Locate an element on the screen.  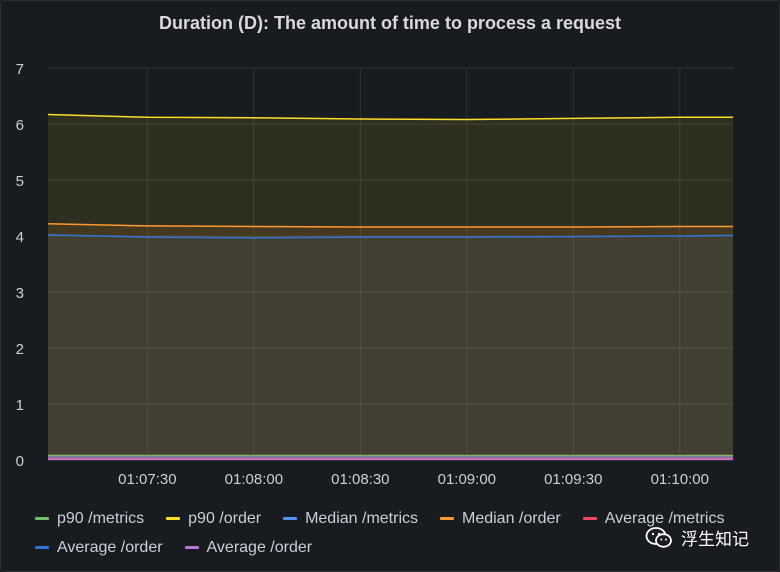
legend-item: p90 /metrics is located at coordinates (89, 519).